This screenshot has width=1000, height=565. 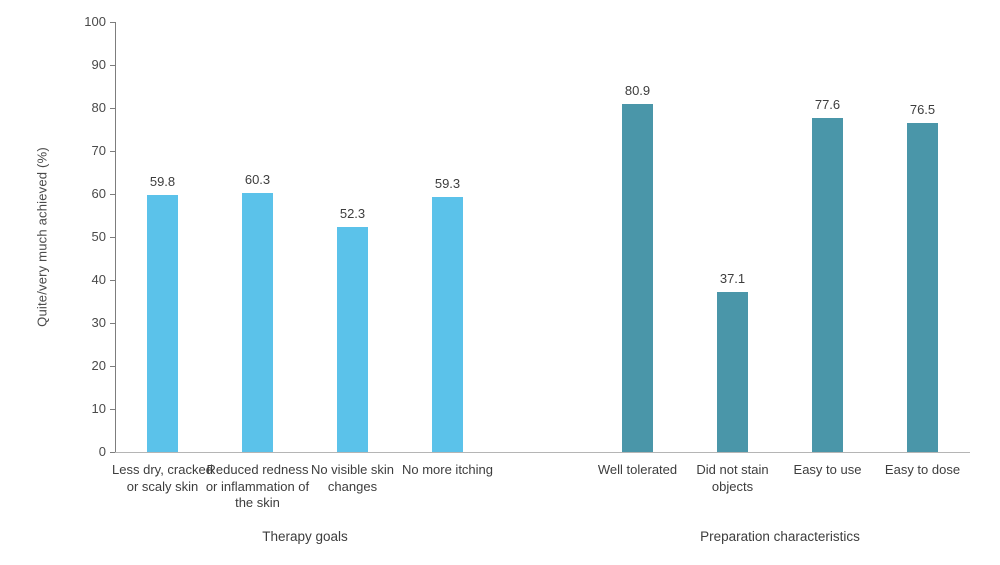 I want to click on x-category-label: No visible skin changes, so click(x=352, y=478).